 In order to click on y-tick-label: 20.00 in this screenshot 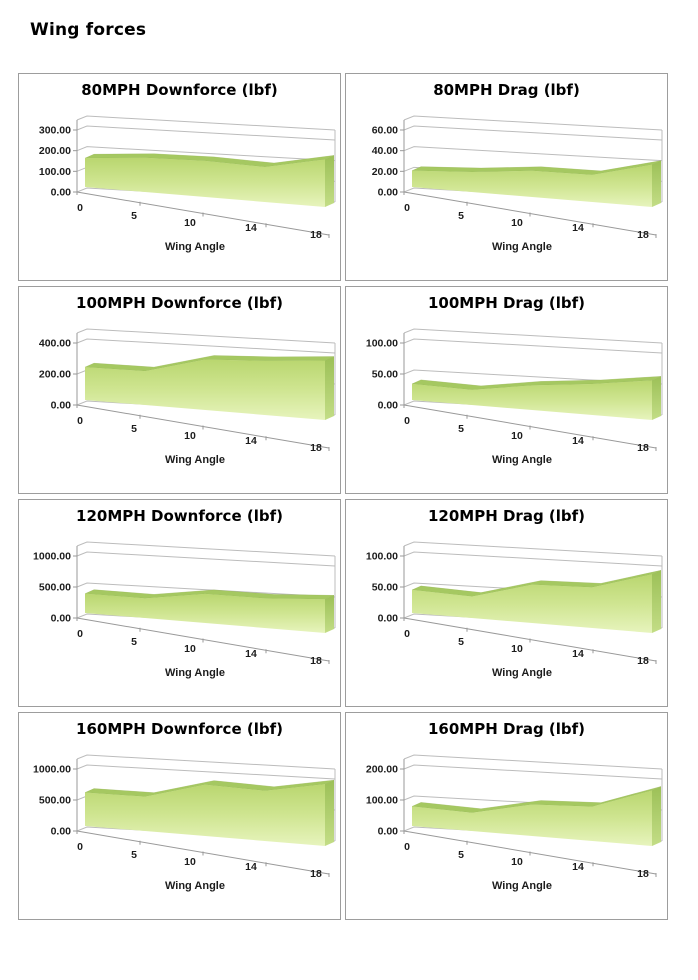, I will do `click(385, 172)`.